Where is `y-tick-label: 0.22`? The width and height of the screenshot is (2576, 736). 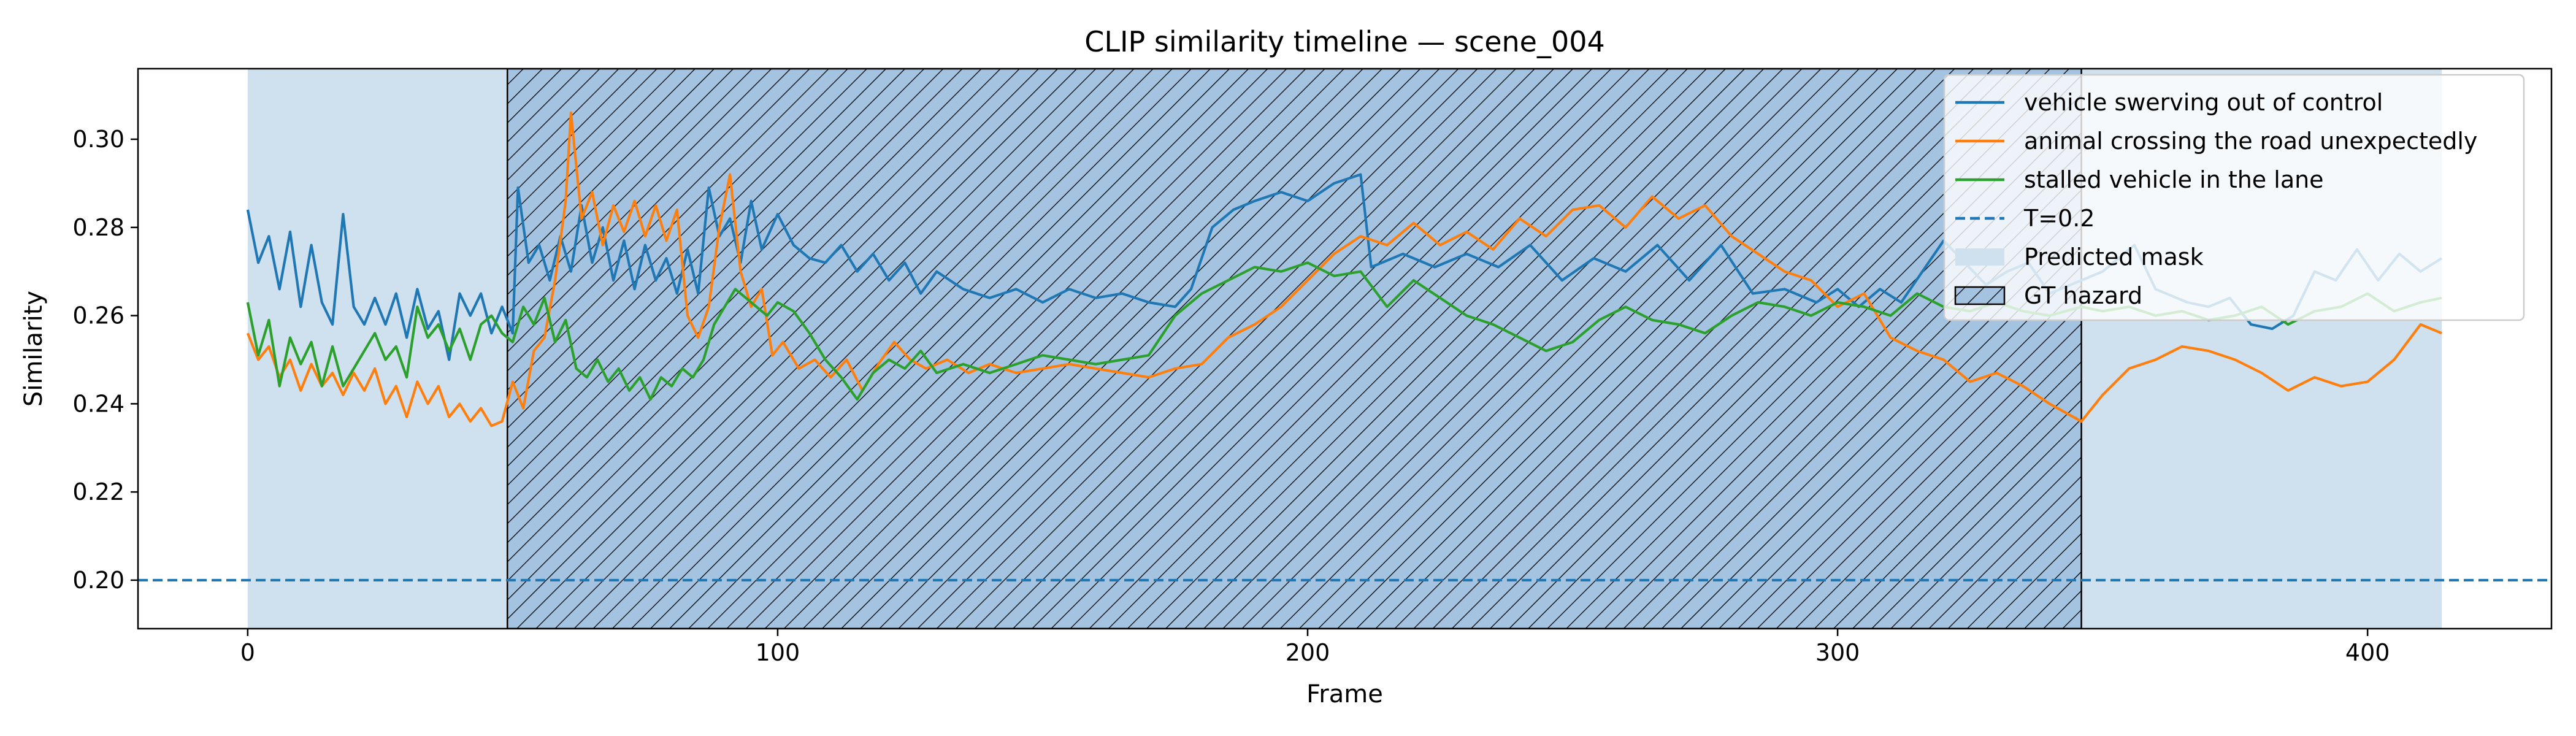 y-tick-label: 0.22 is located at coordinates (98, 491).